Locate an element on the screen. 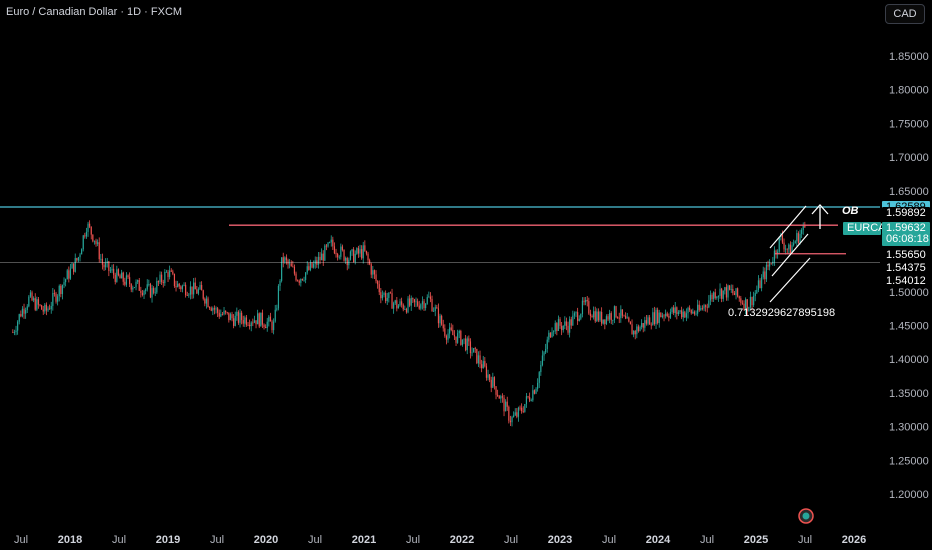 This screenshot has width=932, height=550. time-tick-label: 2024 is located at coordinates (658, 540).